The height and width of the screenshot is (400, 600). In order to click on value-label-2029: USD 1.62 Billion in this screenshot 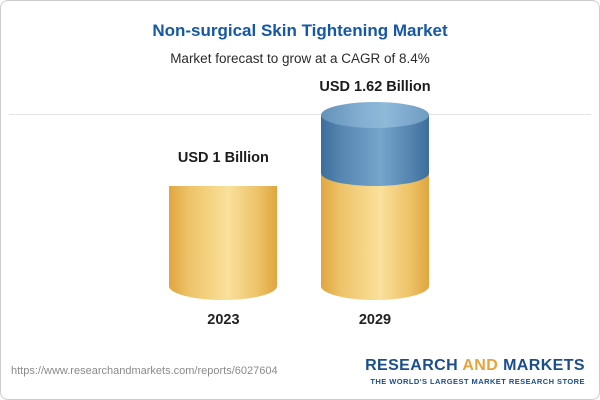, I will do `click(375, 87)`.